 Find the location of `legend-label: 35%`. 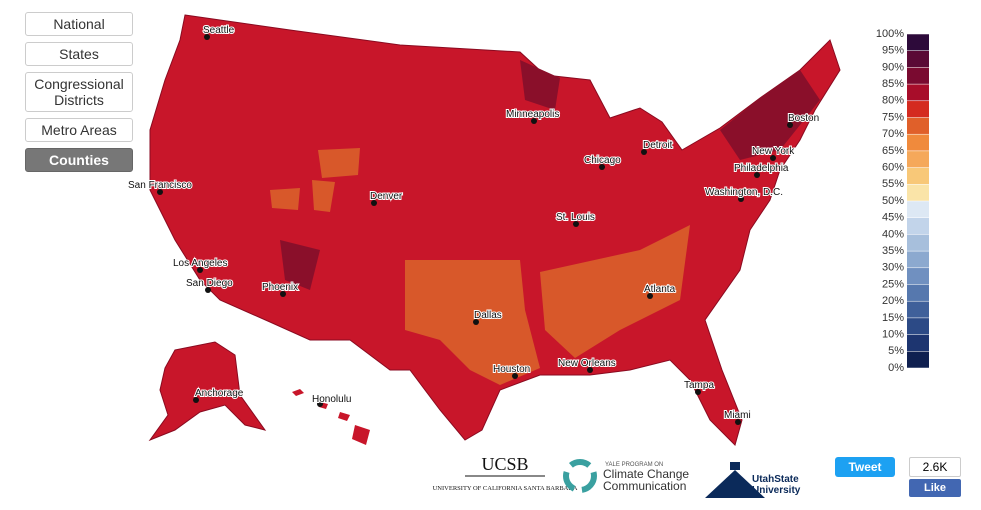

legend-label: 35% is located at coordinates (893, 251).